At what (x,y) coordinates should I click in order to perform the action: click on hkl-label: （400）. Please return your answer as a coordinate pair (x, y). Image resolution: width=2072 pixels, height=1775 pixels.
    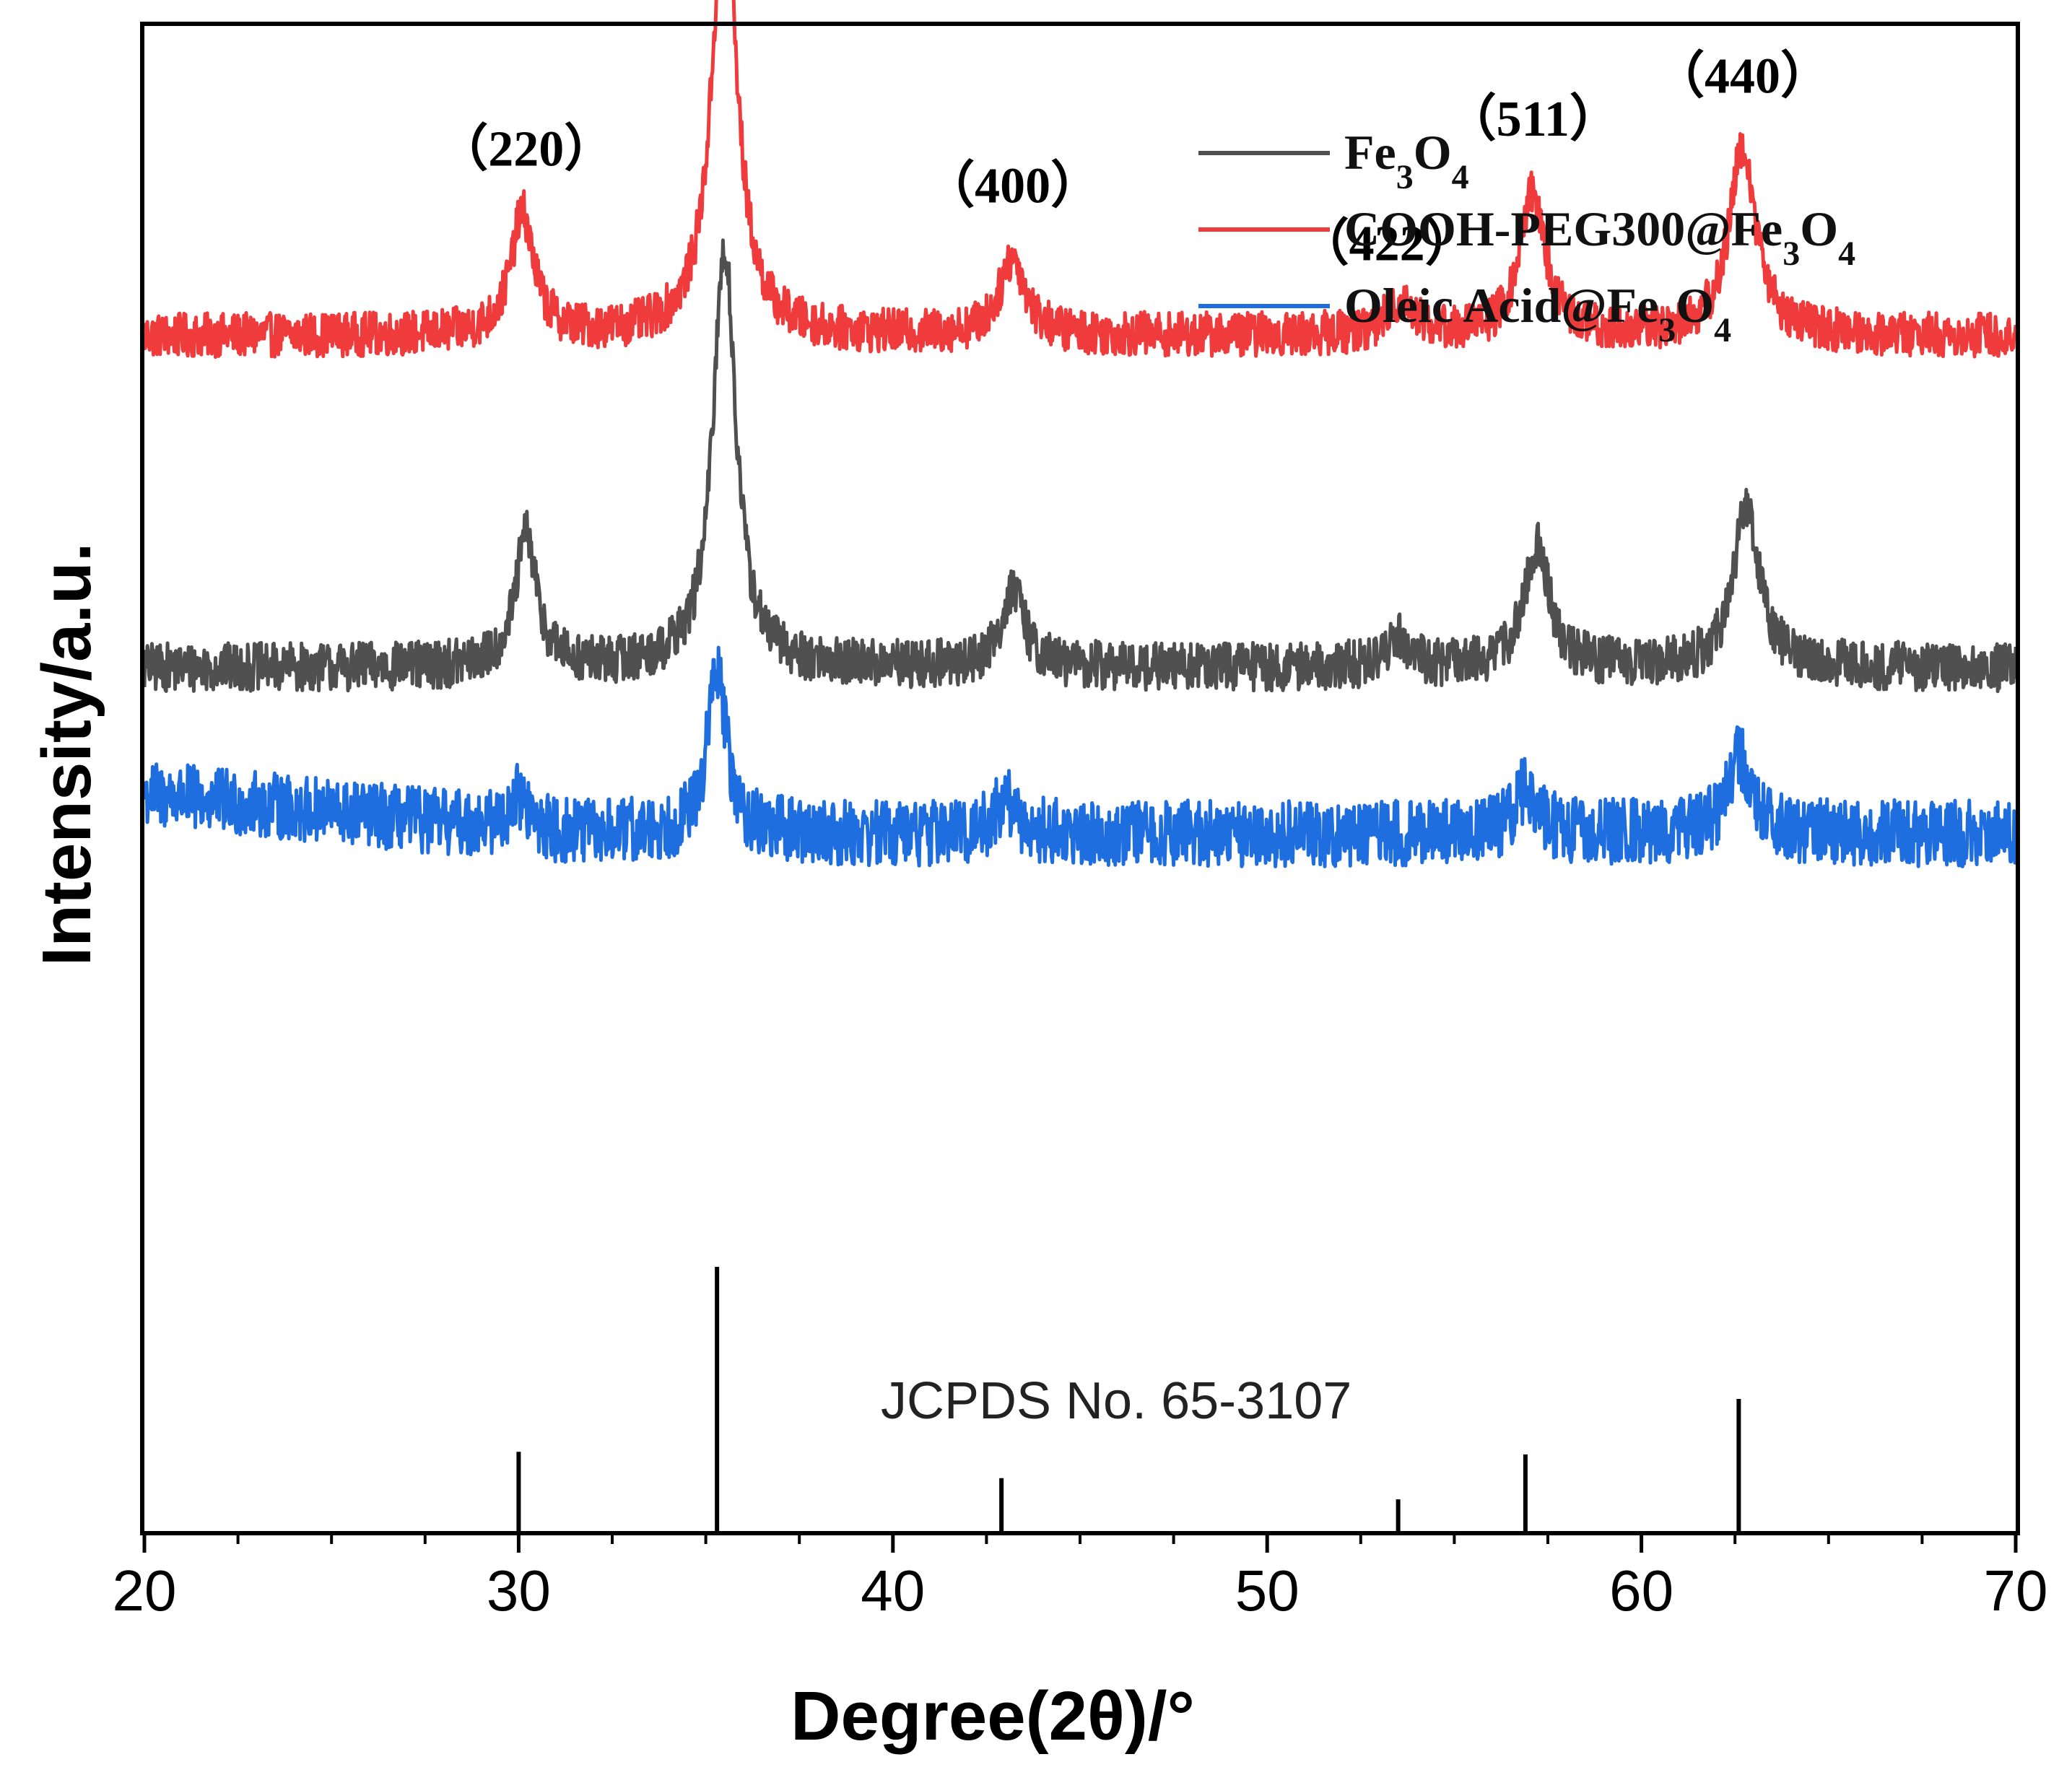
    Looking at the image, I should click on (1012, 186).